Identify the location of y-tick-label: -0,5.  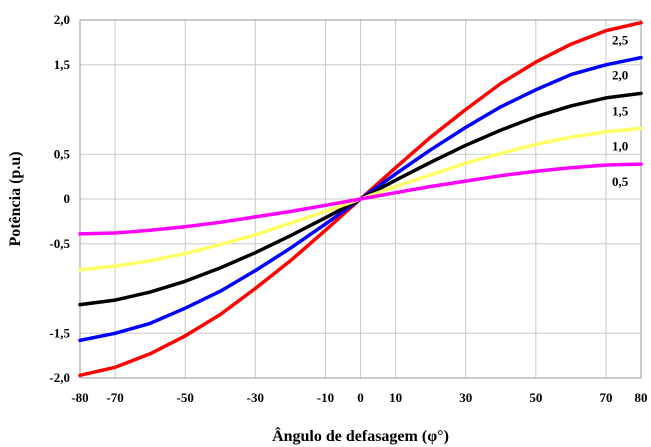
(59, 243).